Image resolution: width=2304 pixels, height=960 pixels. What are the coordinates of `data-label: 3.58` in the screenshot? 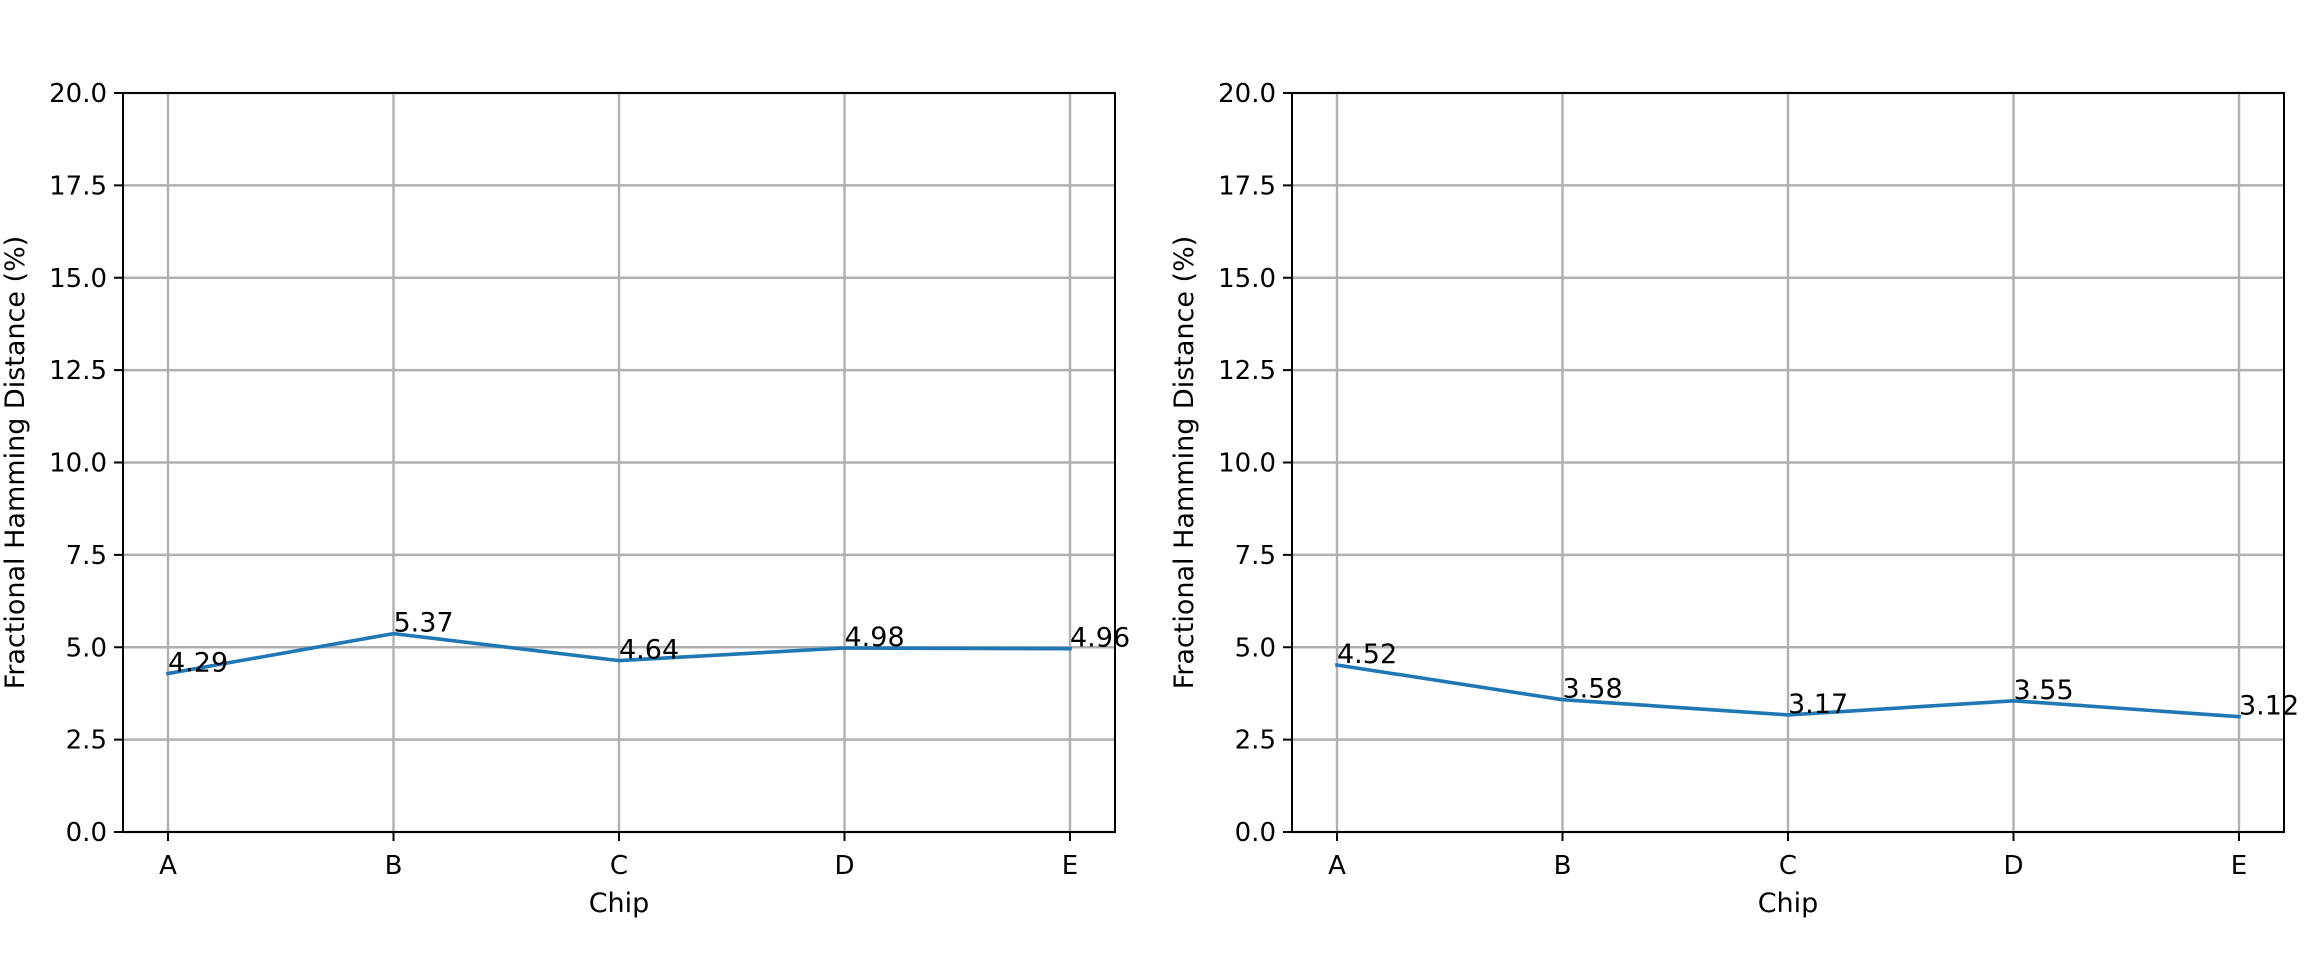 It's located at (1593, 689).